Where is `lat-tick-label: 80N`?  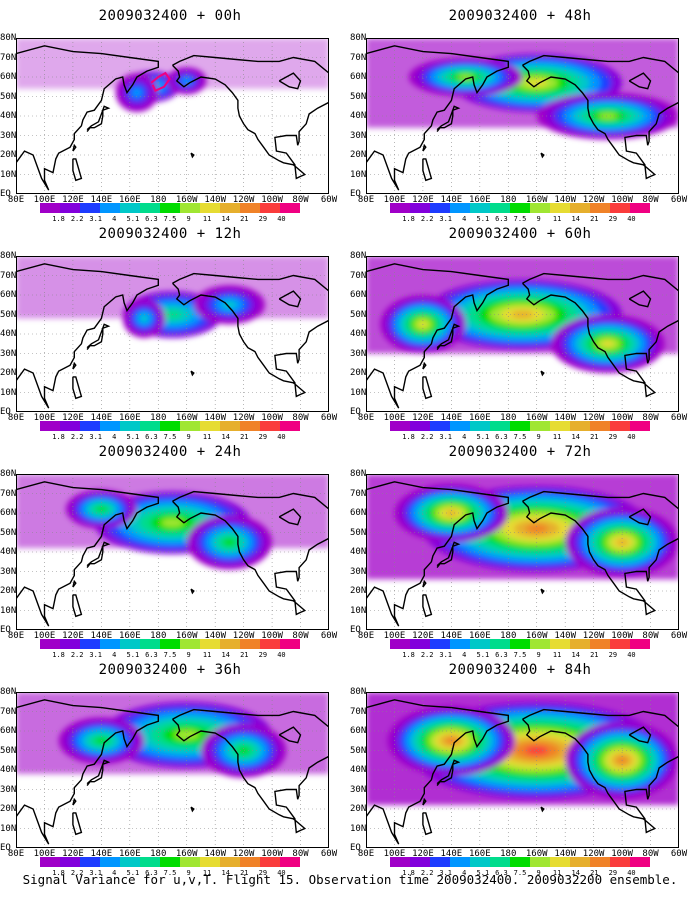 lat-tick-label: 80N is located at coordinates (8, 692).